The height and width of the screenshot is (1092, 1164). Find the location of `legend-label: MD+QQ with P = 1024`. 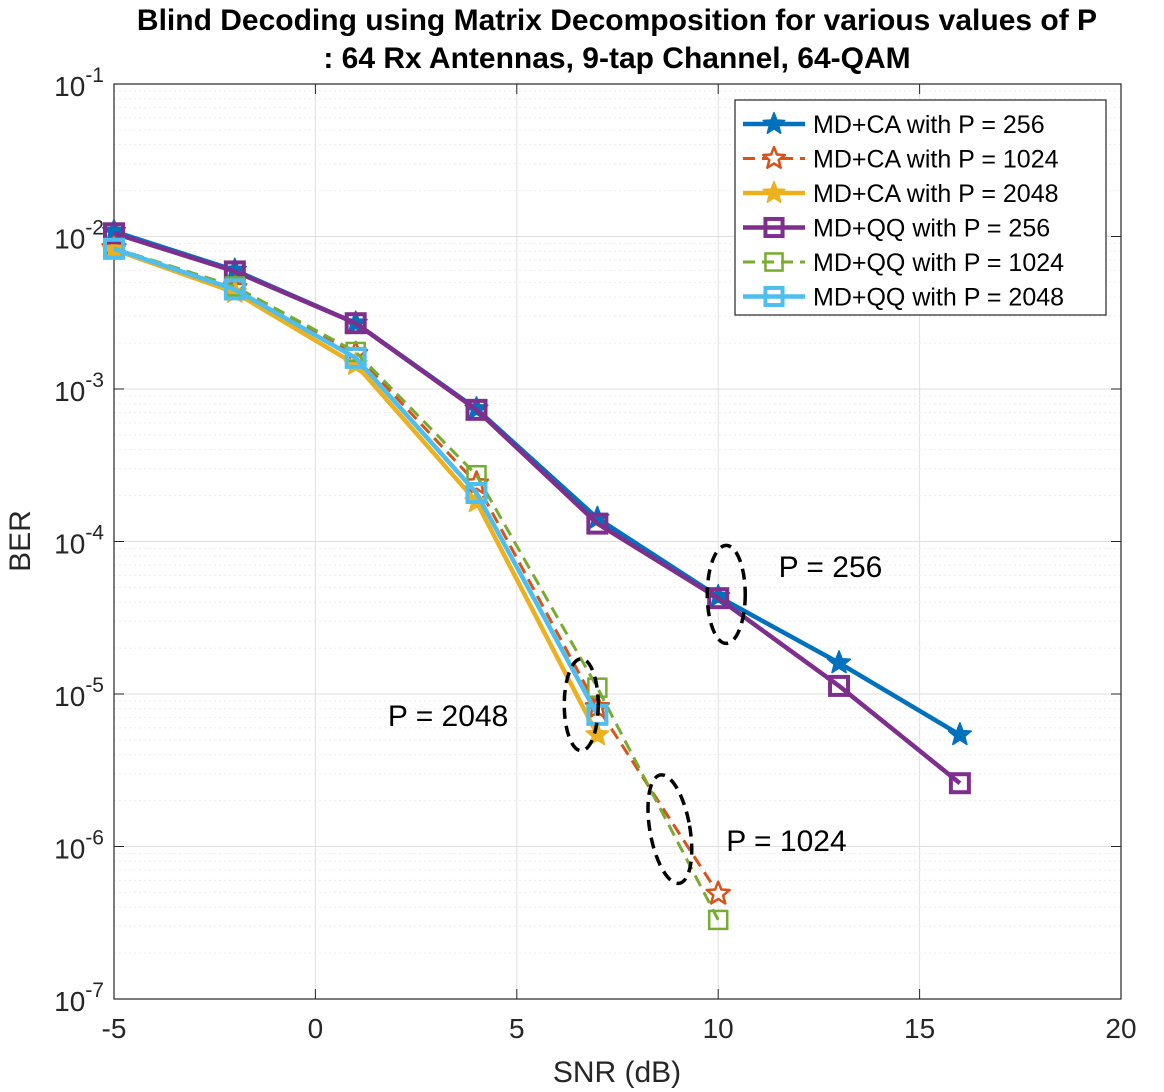

legend-label: MD+QQ with P = 1024 is located at coordinates (938, 263).